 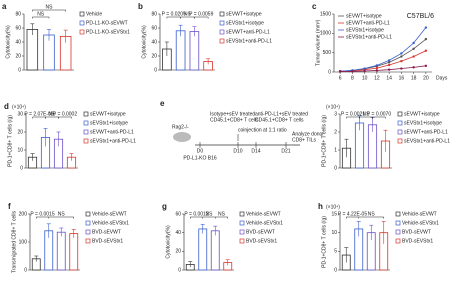 I want to click on panel-label: g, so click(x=164, y=206).